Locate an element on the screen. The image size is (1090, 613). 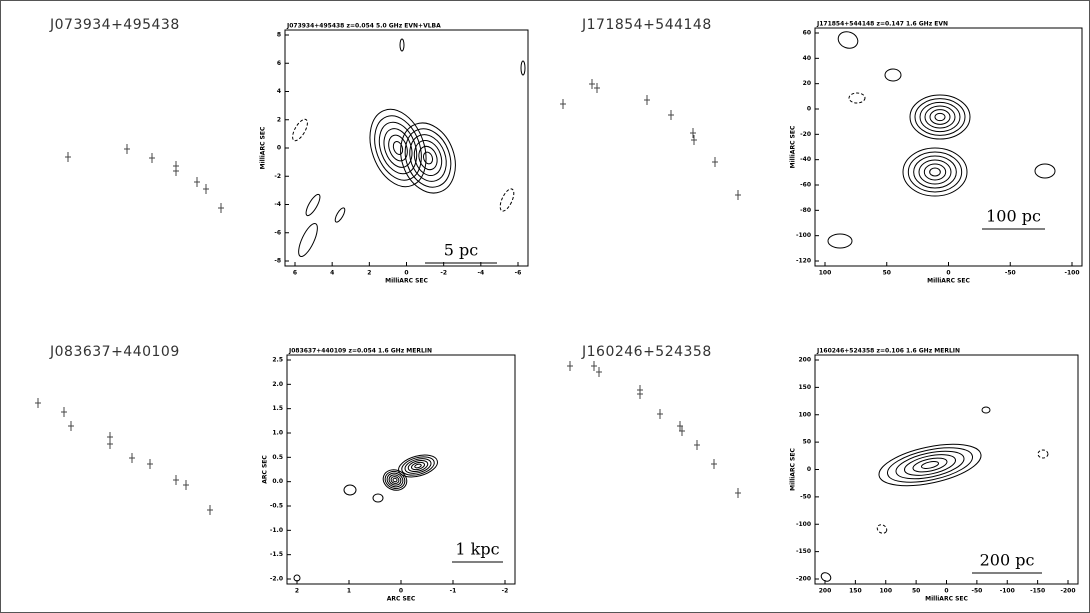
x-tick-label: 4 is located at coordinates (332, 273).